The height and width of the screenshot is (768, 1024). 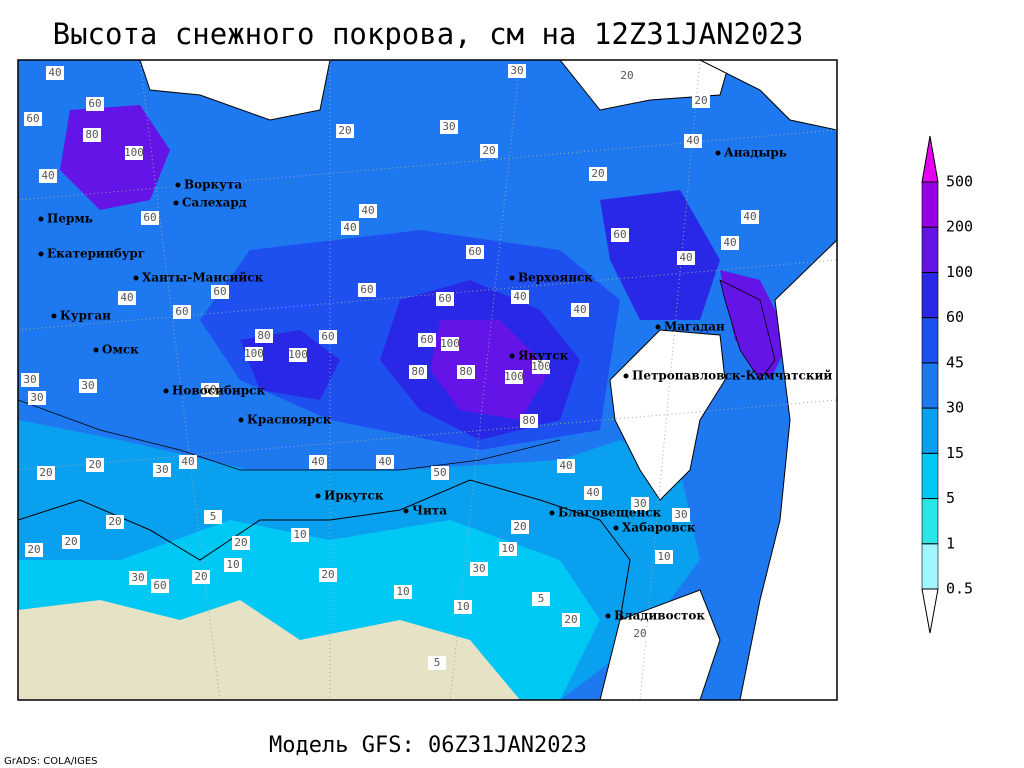 I want to click on city-label: Екатеринбург, so click(x=96, y=254).